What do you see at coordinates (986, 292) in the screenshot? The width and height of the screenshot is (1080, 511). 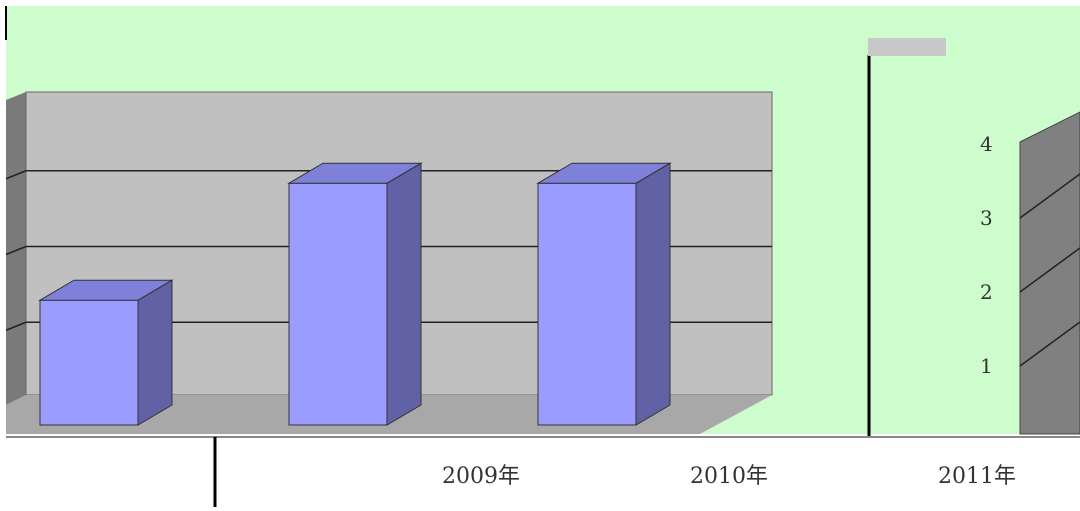 I see `y-tick-label: 2` at bounding box center [986, 292].